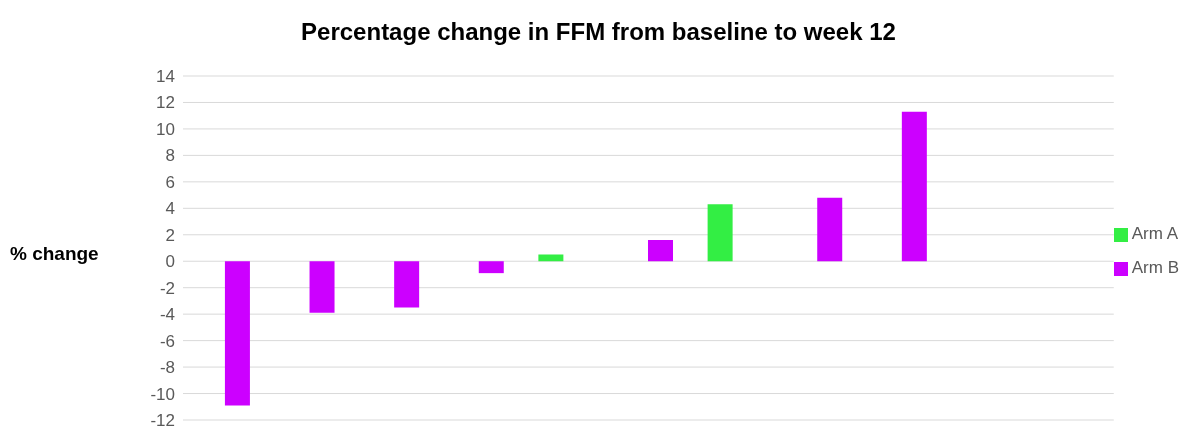 The width and height of the screenshot is (1197, 443). I want to click on y-tick-label: 10, so click(165, 129).